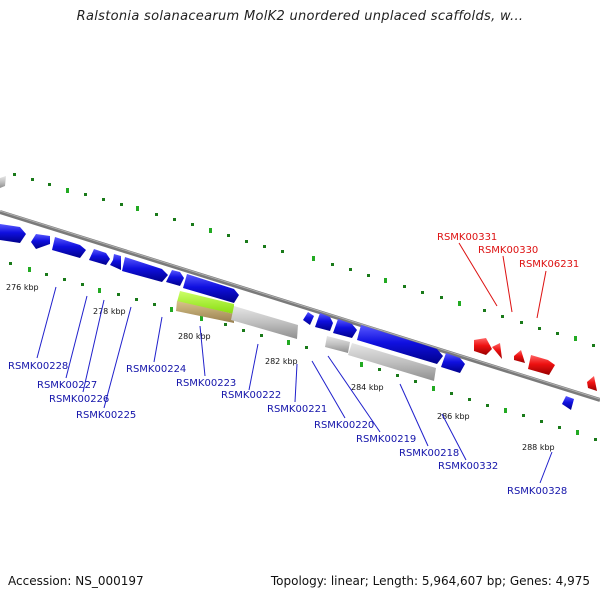  I want to click on reverse-gene-labels: RSMK00331 RSMK00330 RSMK06231, so click(508, 251).